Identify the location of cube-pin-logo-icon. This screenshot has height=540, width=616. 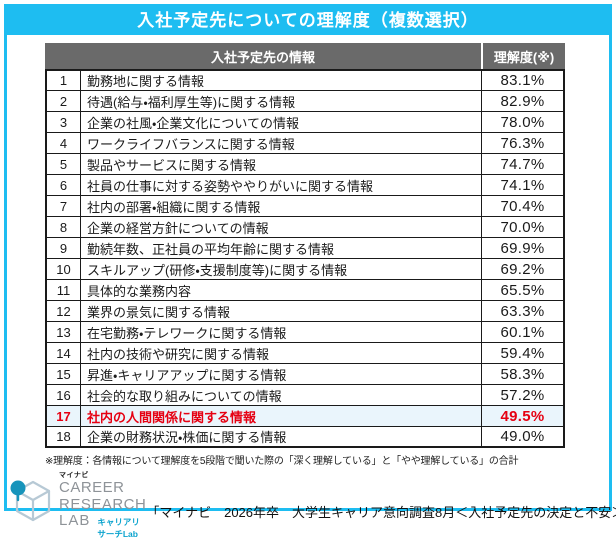
(32, 505).